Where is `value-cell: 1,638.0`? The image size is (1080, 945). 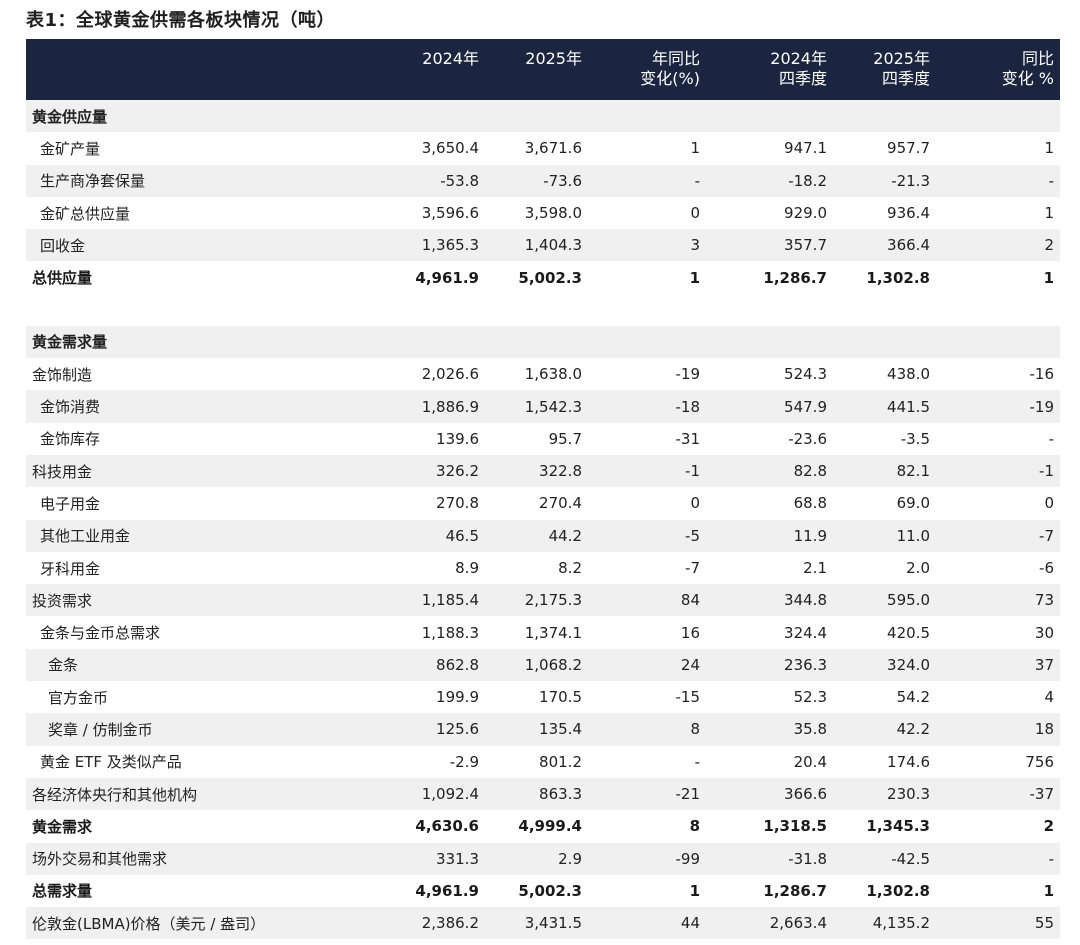 value-cell: 1,638.0 is located at coordinates (553, 374).